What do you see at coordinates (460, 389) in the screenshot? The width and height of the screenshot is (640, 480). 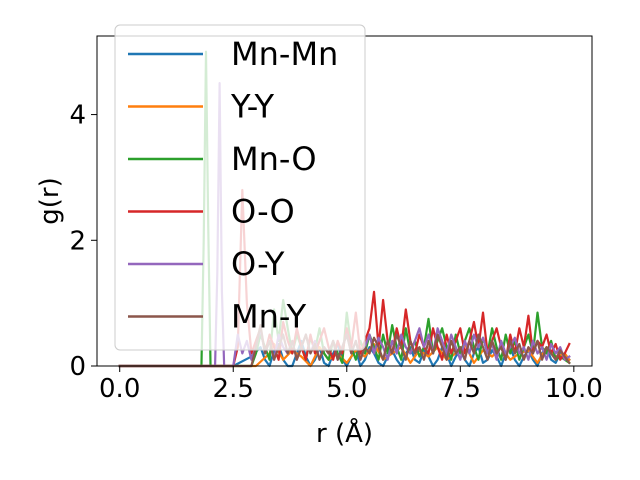 I see `x-tick-label: 7.5` at bounding box center [460, 389].